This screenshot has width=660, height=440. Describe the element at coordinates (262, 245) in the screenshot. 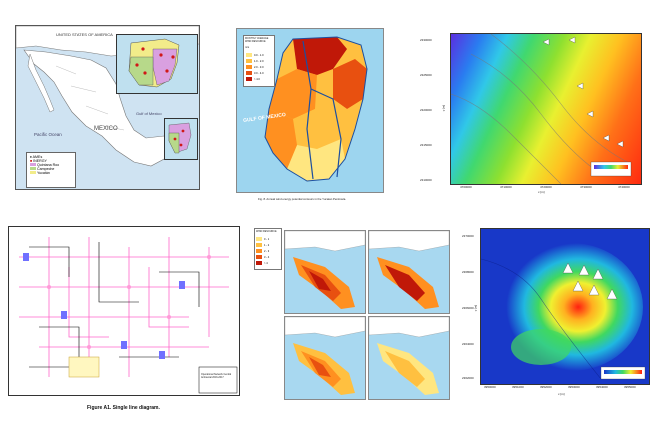

I see `legend-item: 1 - 2` at that location.